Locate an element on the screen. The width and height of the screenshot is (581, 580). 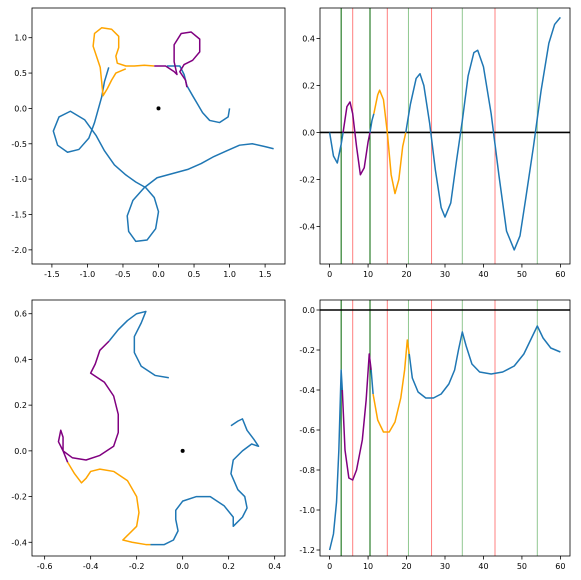
x-tick-label: -0.4 is located at coordinates (91, 566).